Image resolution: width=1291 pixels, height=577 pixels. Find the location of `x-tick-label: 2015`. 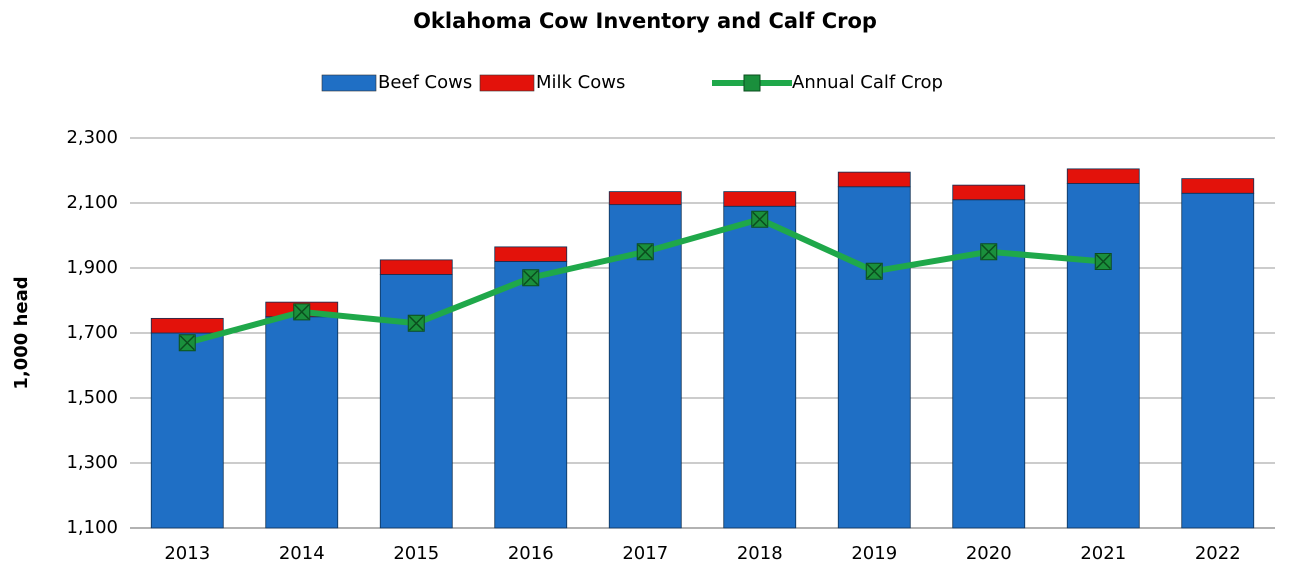

x-tick-label: 2015 is located at coordinates (416, 553).